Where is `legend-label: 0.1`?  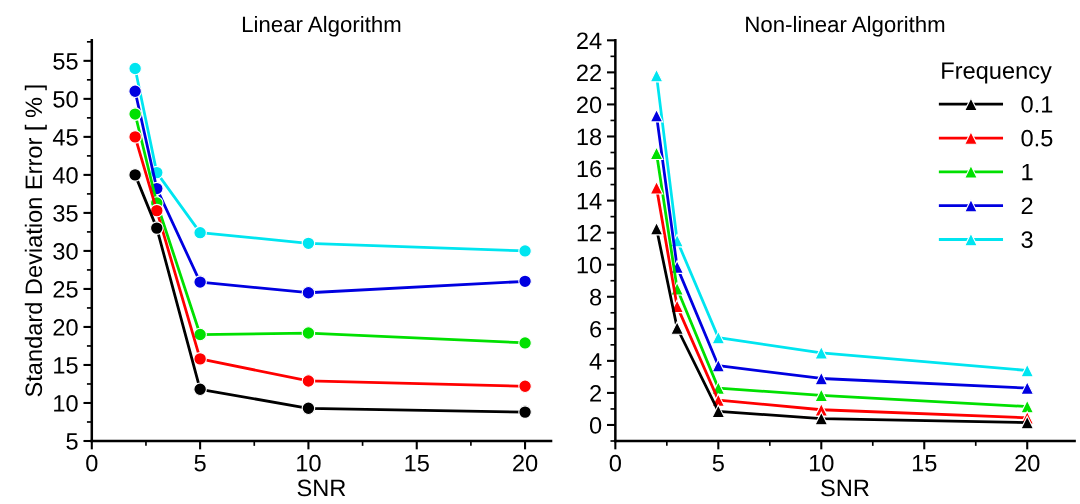
legend-label: 0.1 is located at coordinates (1037, 104).